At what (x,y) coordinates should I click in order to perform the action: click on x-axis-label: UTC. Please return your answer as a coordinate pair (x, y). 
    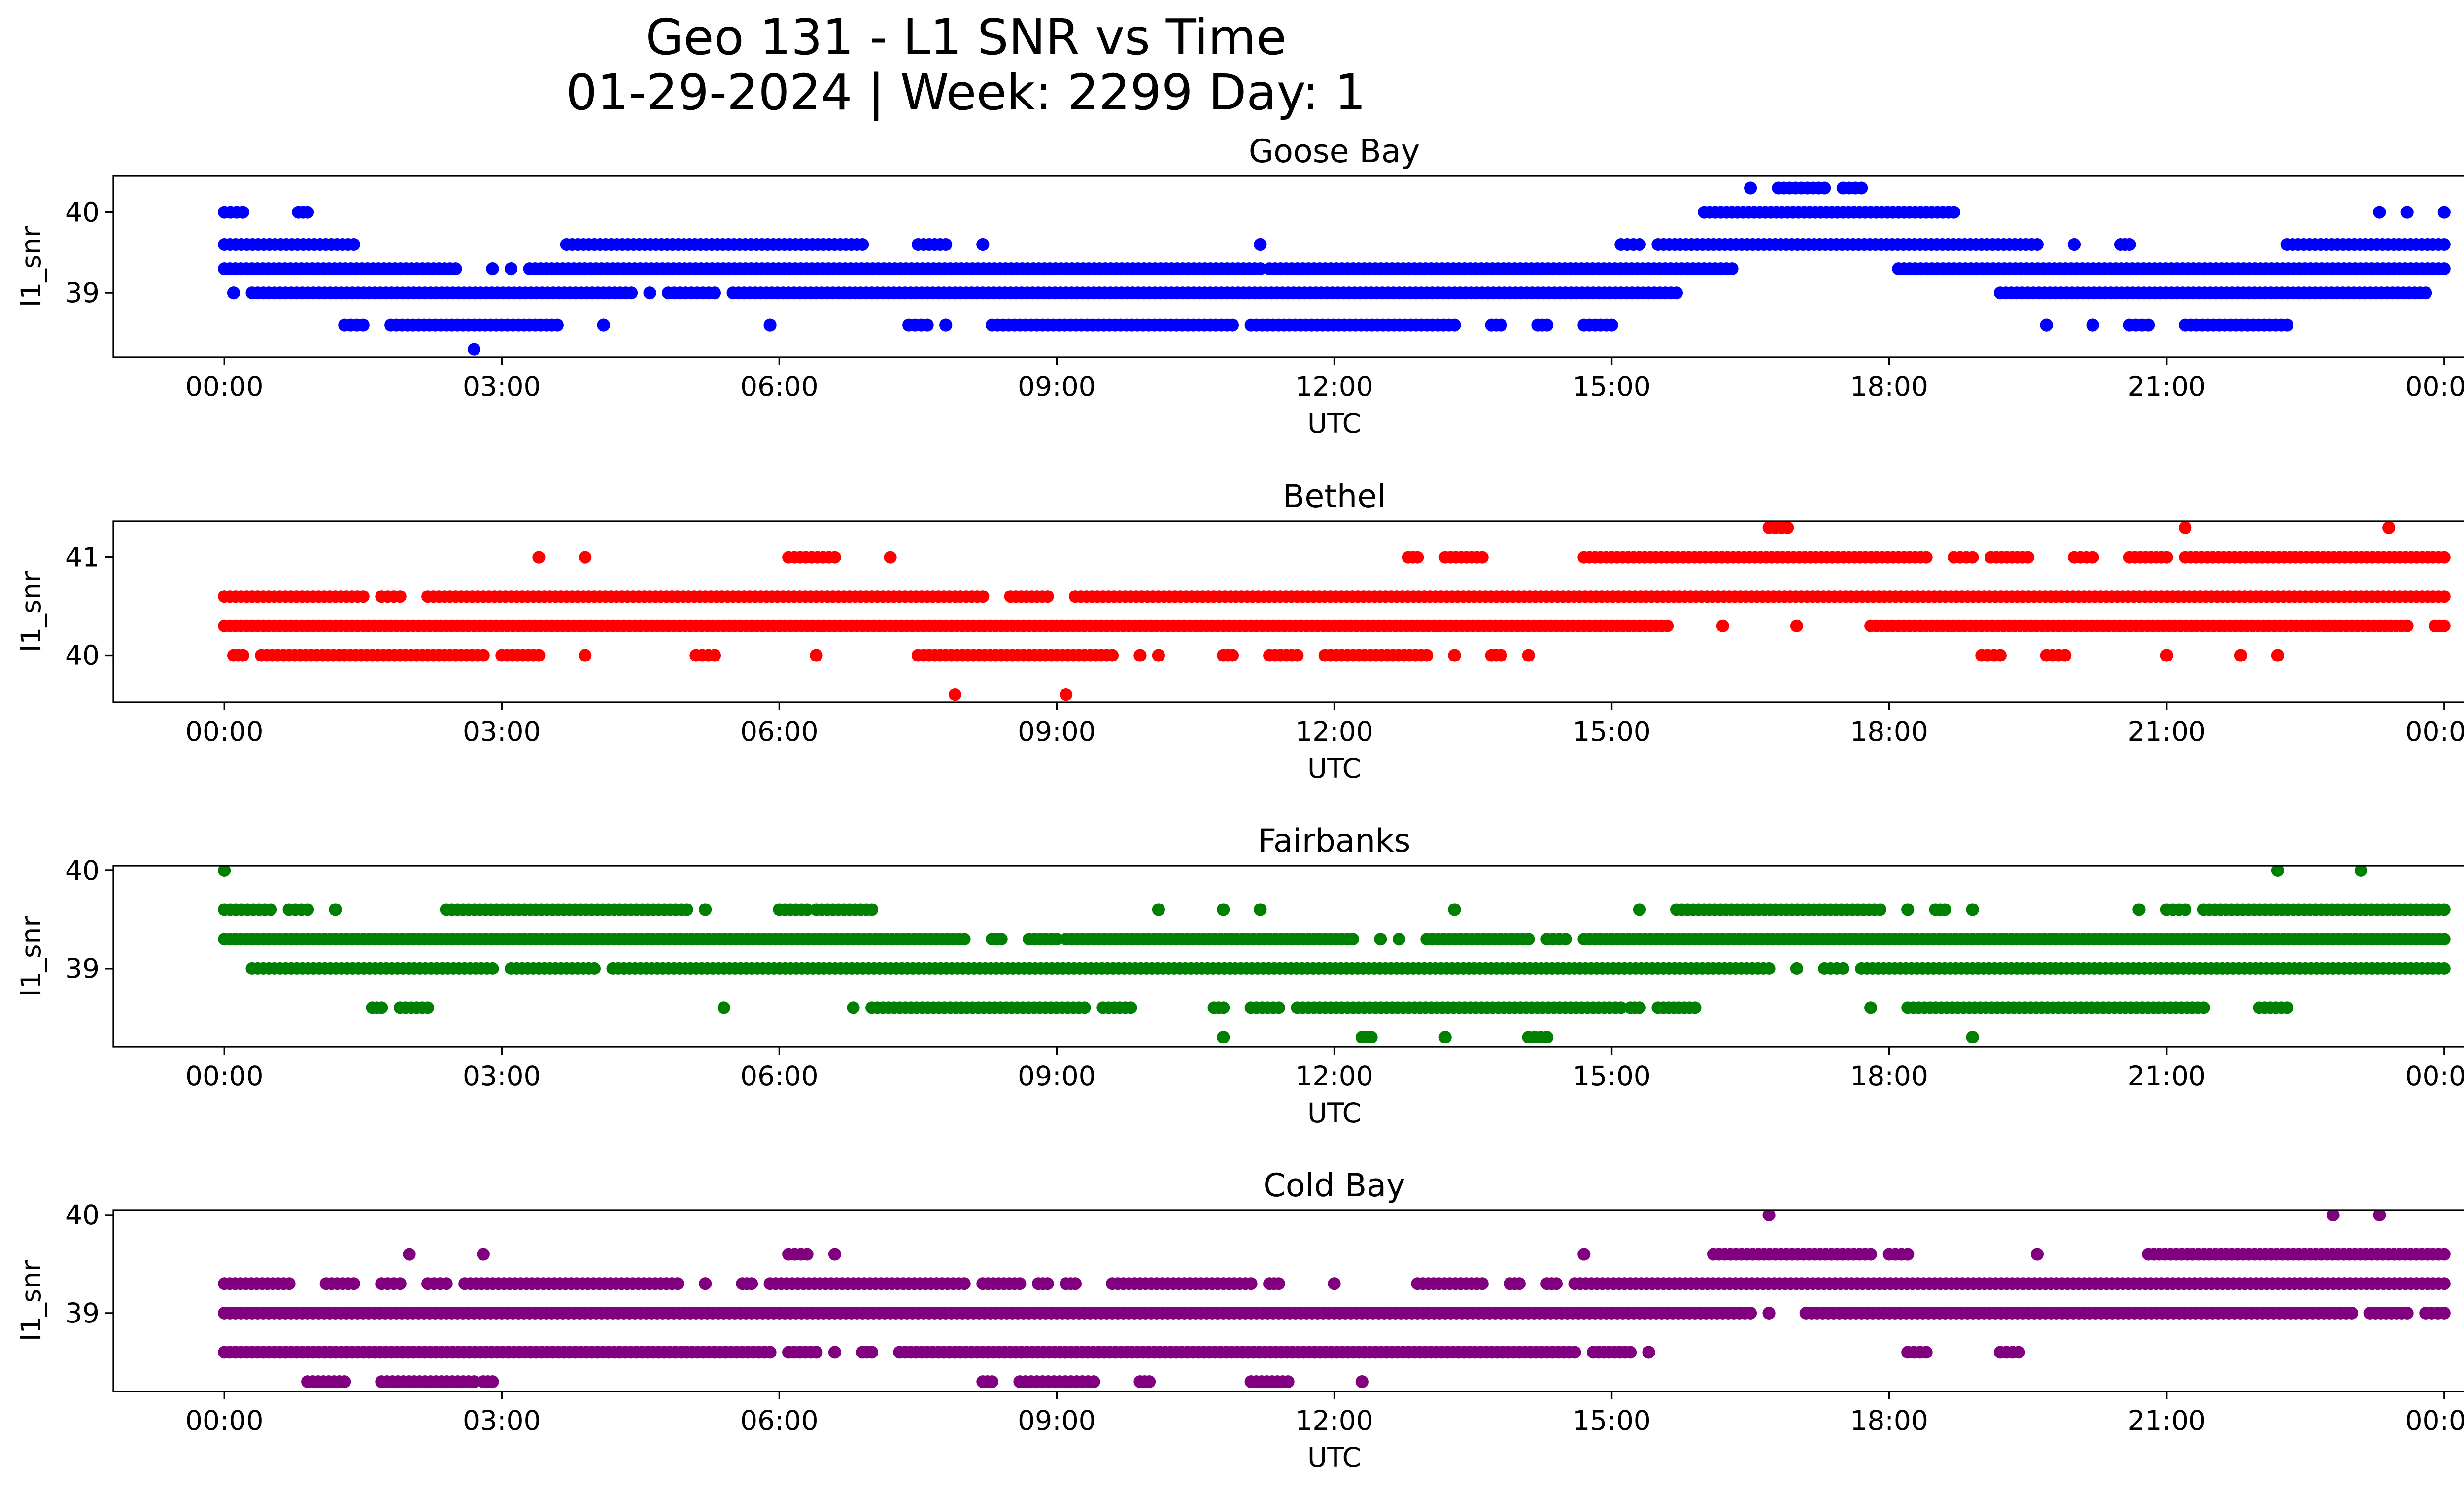
    Looking at the image, I should click on (1334, 768).